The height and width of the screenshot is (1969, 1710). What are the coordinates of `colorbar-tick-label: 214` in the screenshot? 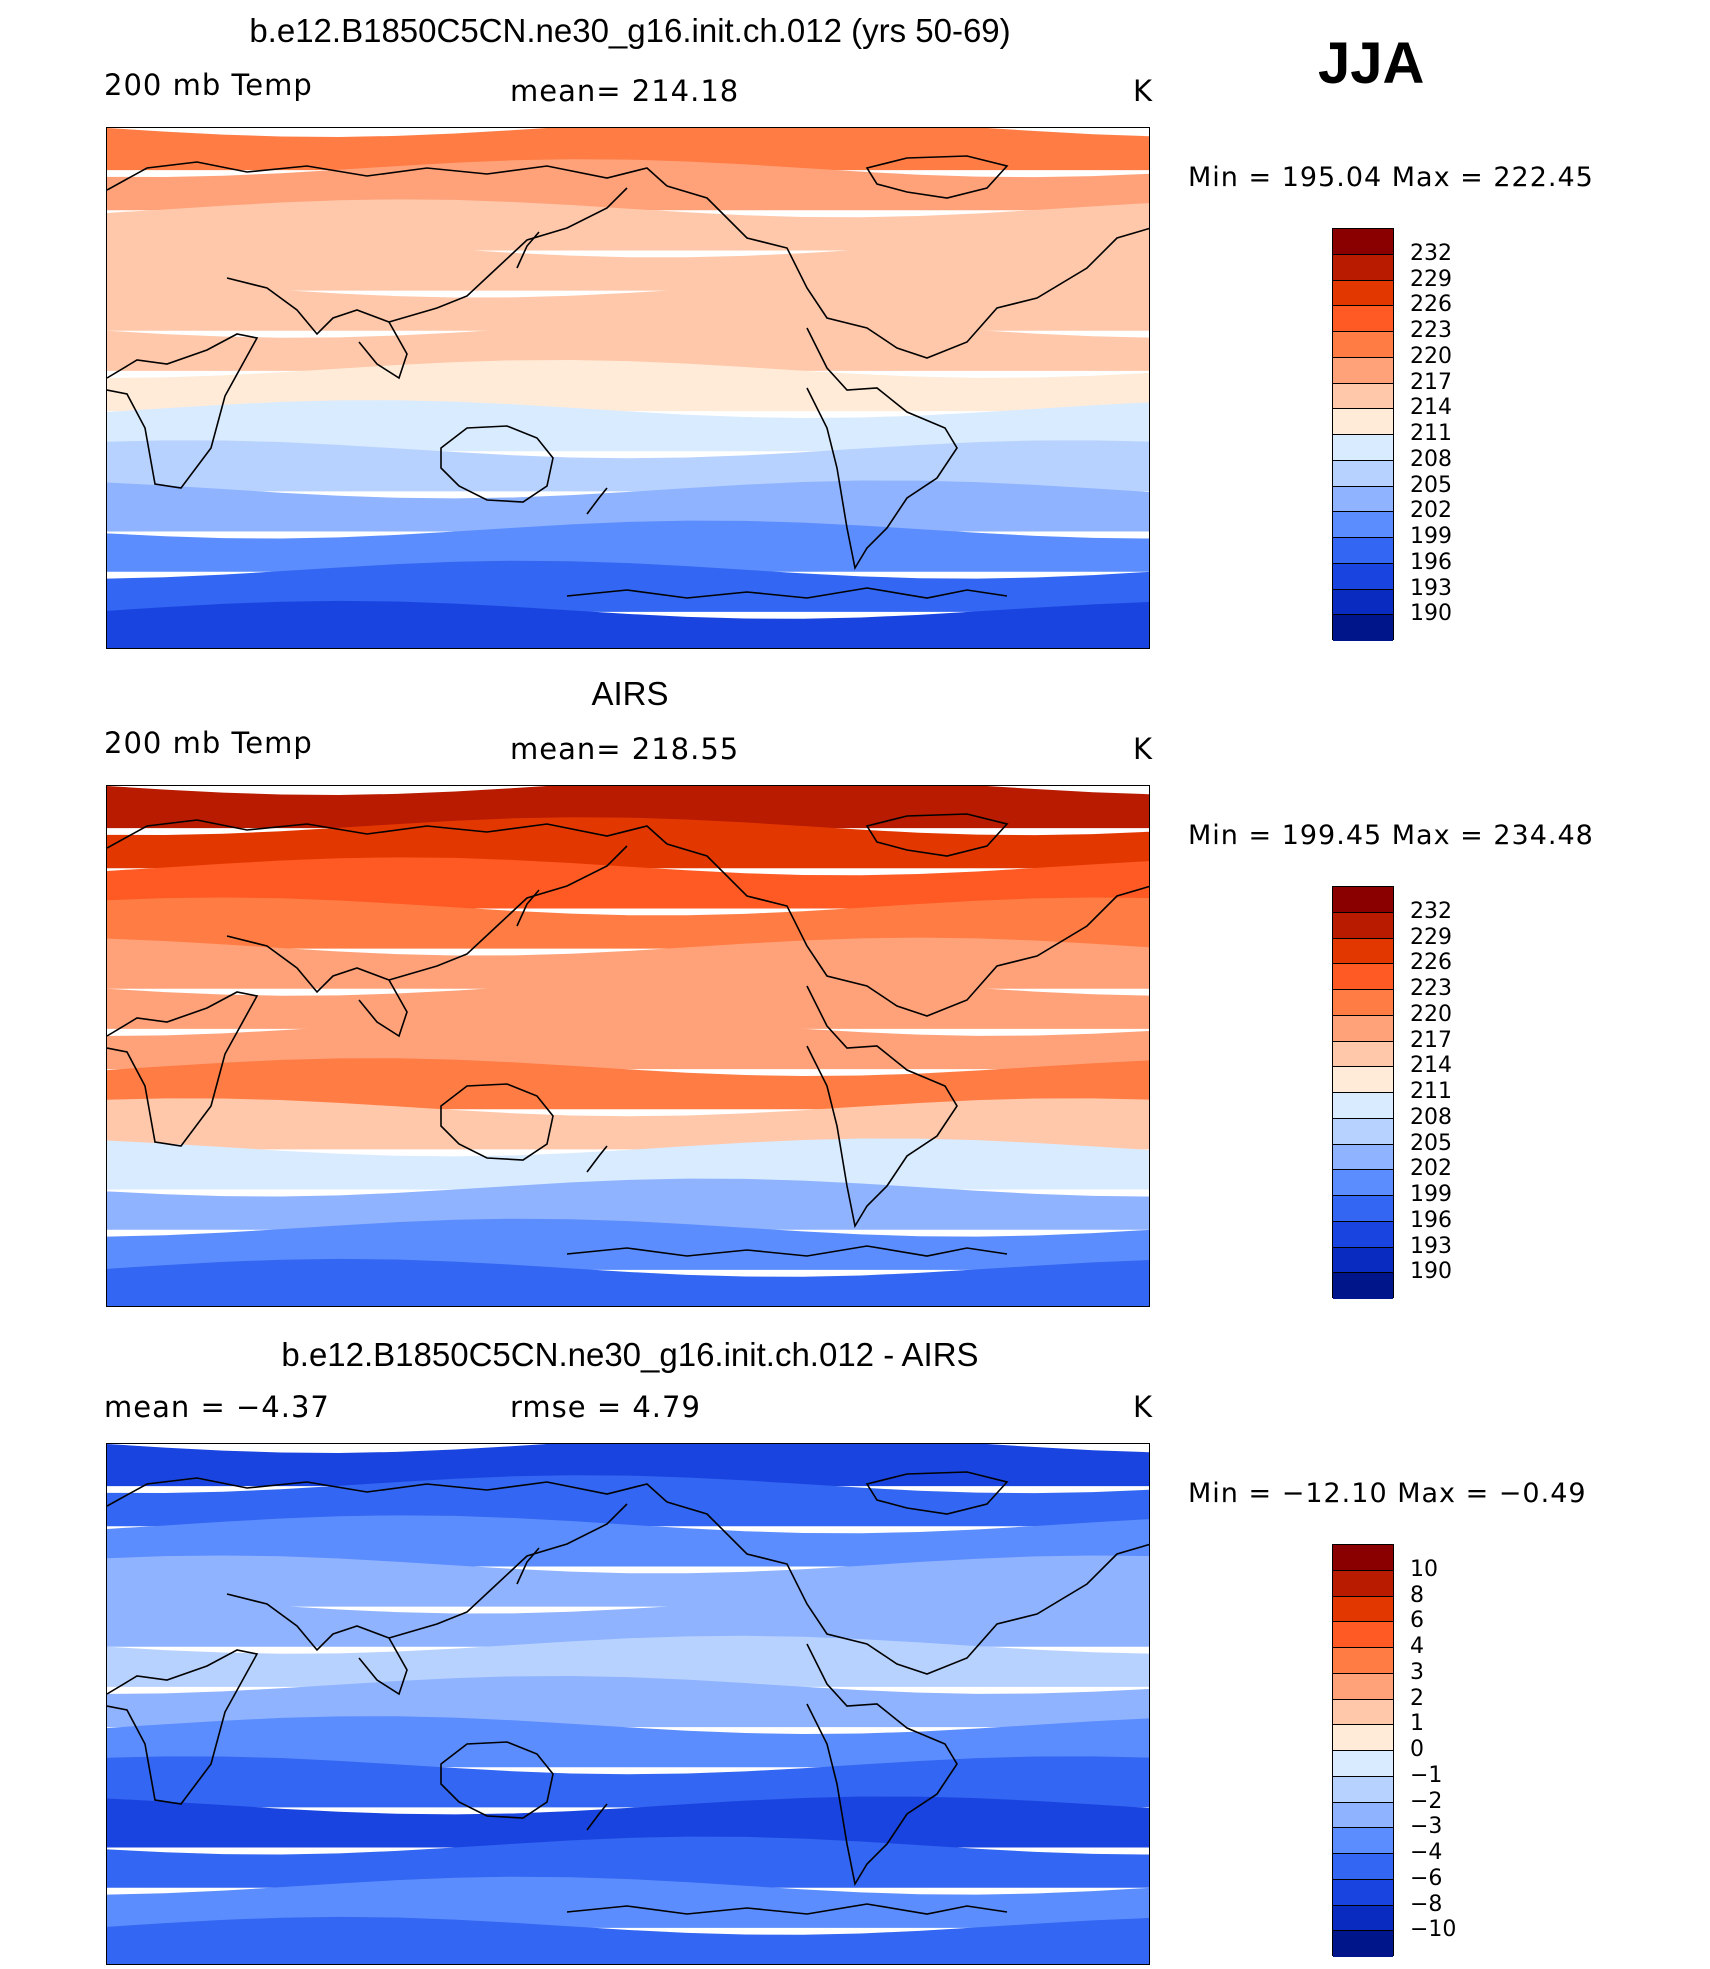 It's located at (1431, 1066).